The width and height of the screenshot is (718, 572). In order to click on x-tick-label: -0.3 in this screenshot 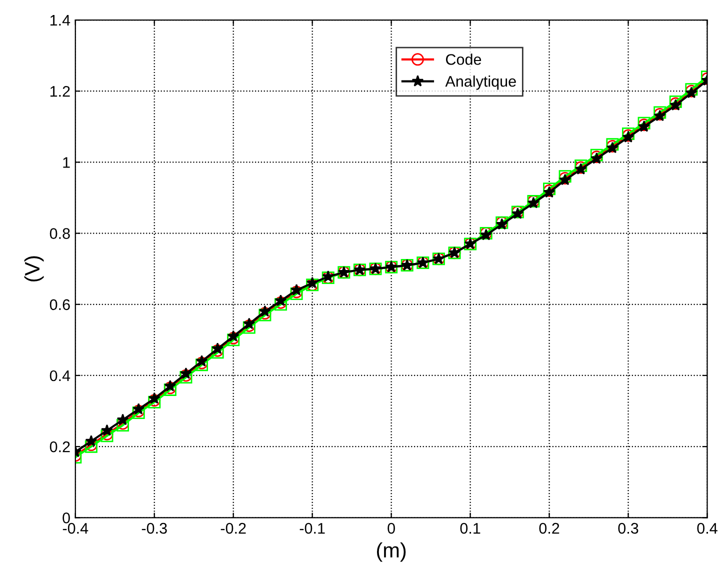, I will do `click(154, 528)`.